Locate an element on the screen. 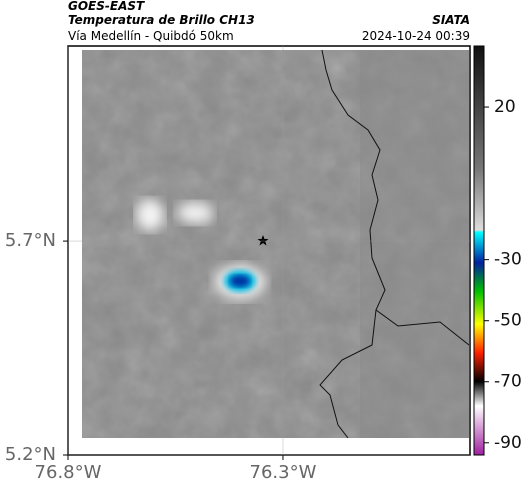  station-marker is located at coordinates (263, 240).